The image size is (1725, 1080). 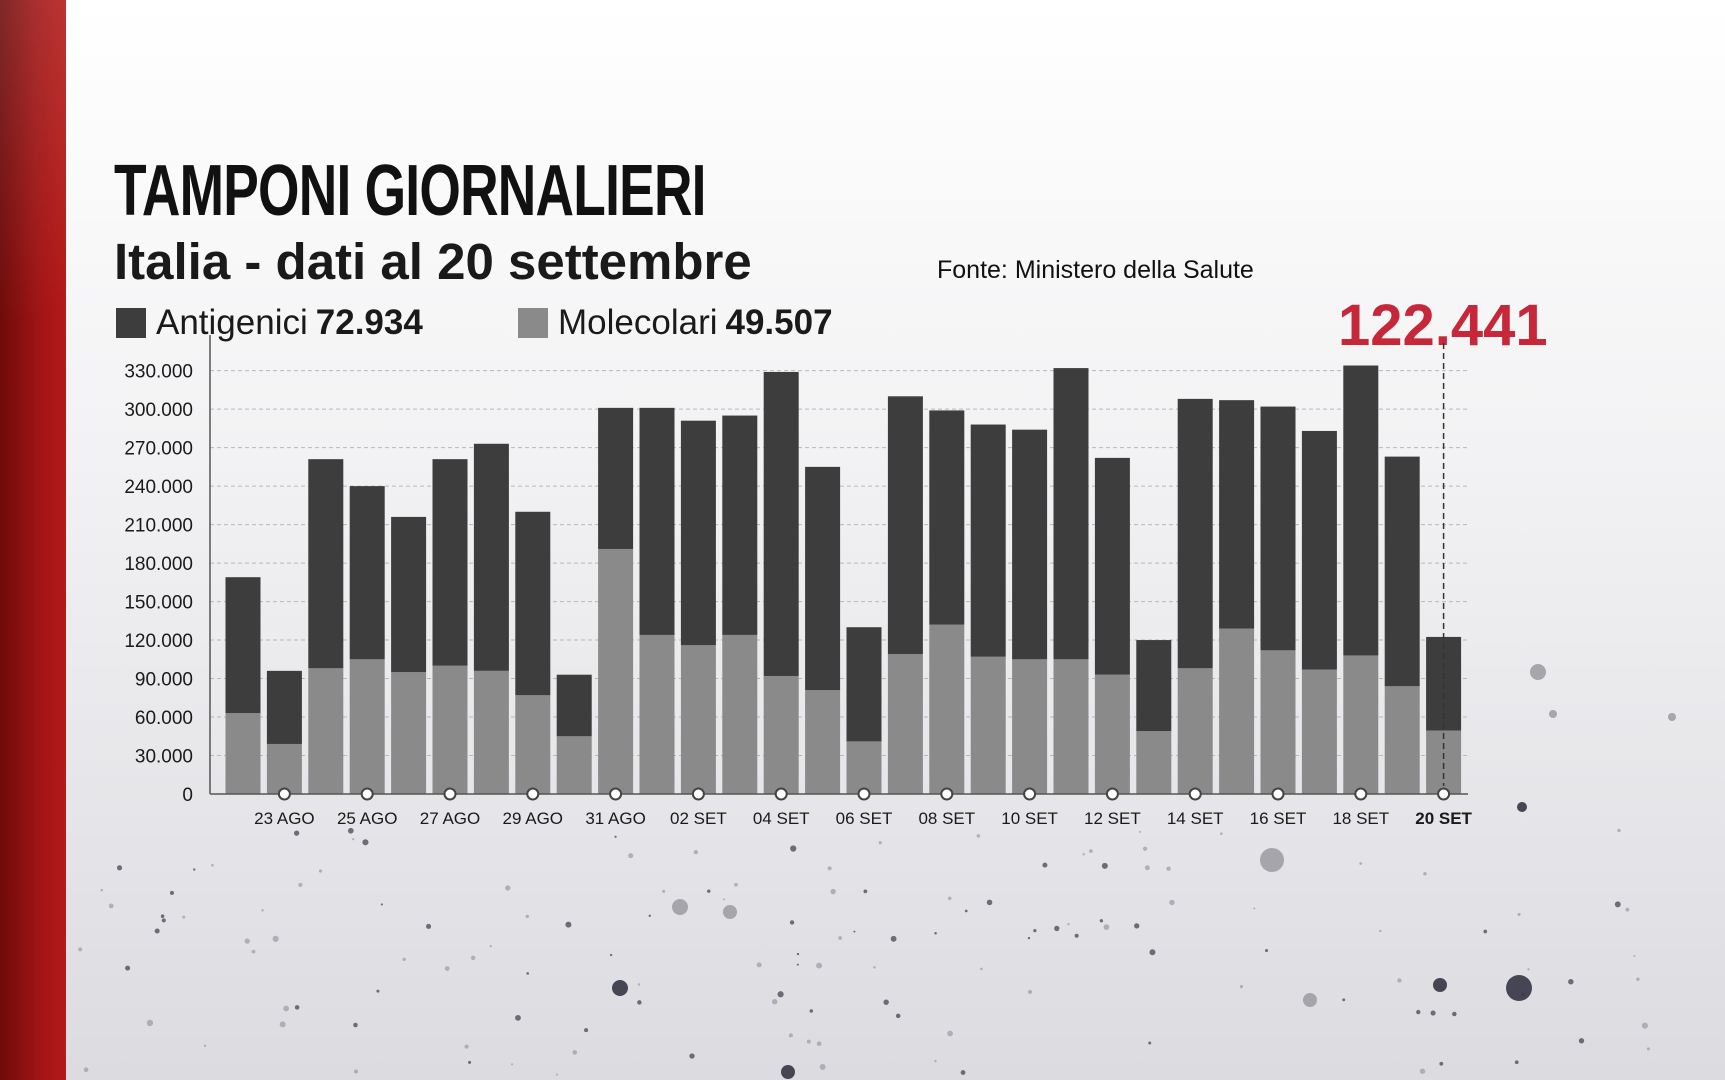 What do you see at coordinates (1237, 711) in the screenshot?
I see `bar-molecolari-15-set` at bounding box center [1237, 711].